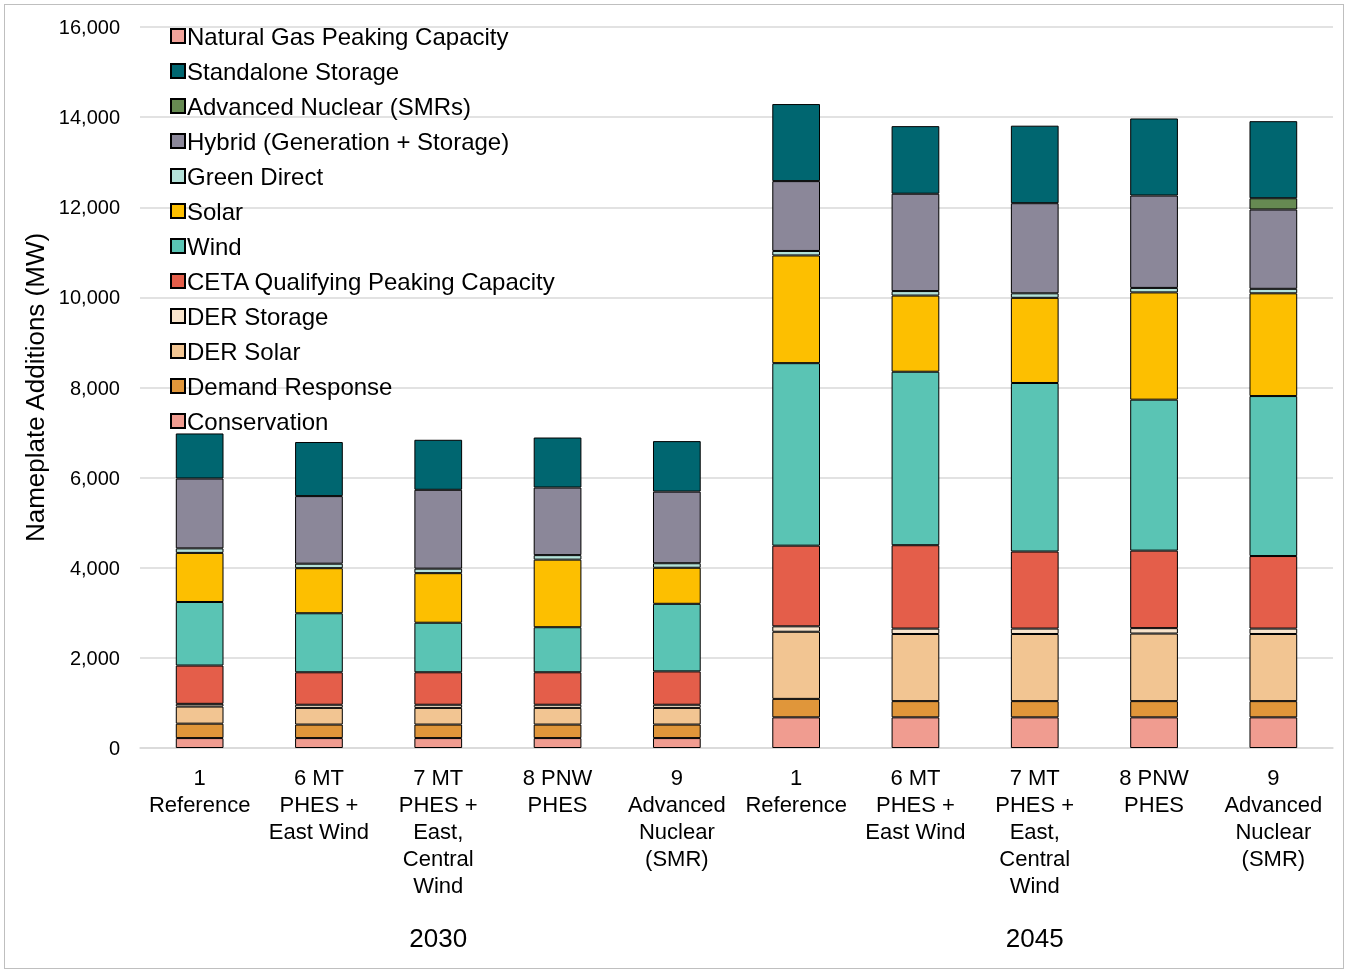 The image size is (1350, 975). I want to click on y-tick-label: 2,000, so click(94, 657).